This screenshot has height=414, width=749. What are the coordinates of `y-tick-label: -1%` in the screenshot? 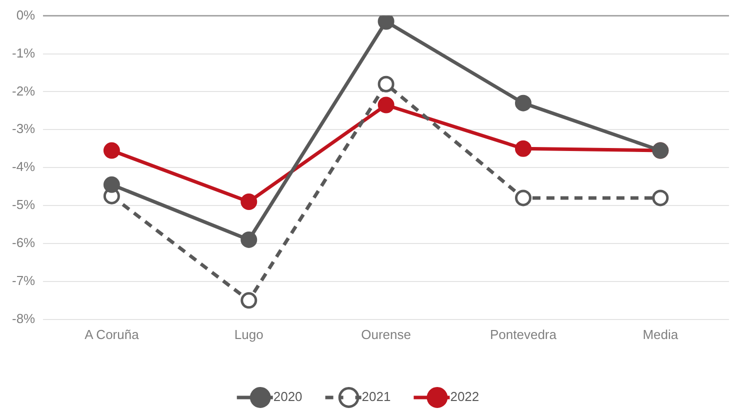 It's located at (24, 52).